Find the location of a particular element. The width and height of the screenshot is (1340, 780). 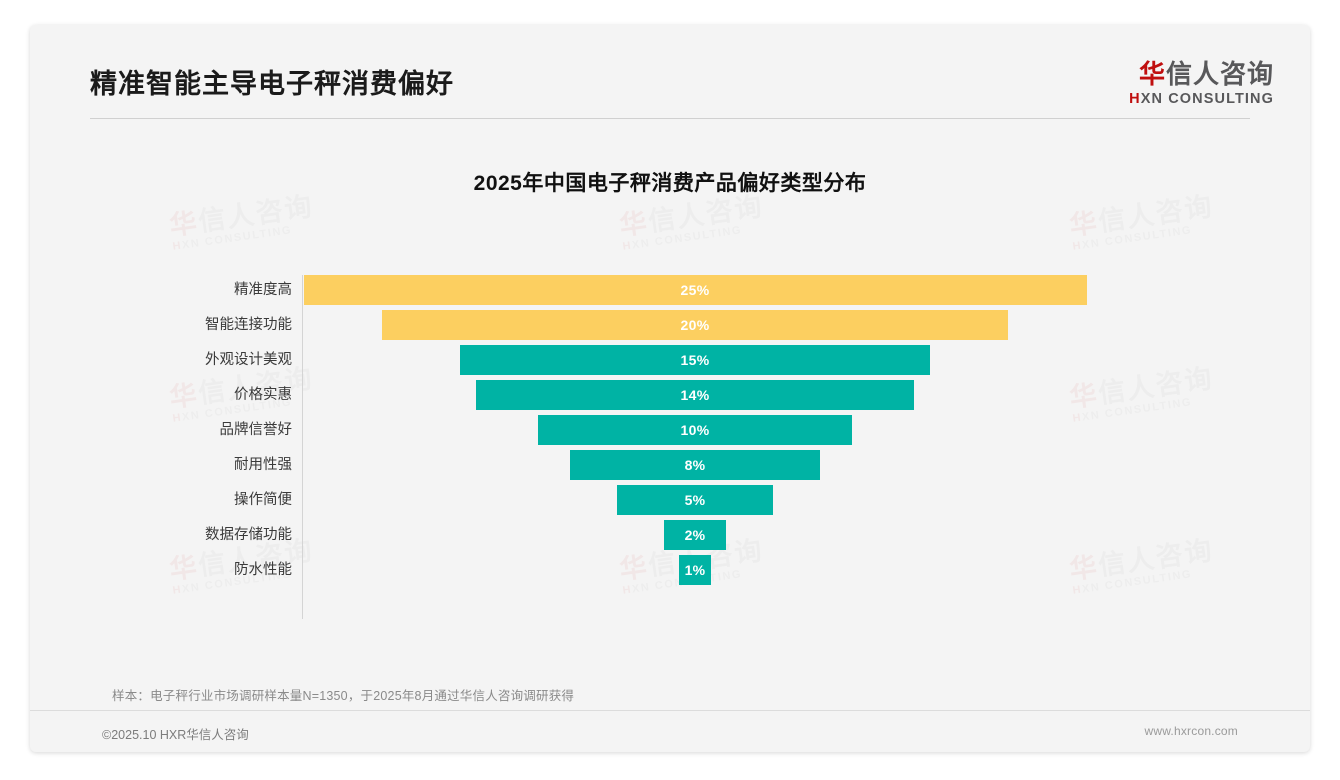

funnel-bar-value: 2% is located at coordinates (695, 535).